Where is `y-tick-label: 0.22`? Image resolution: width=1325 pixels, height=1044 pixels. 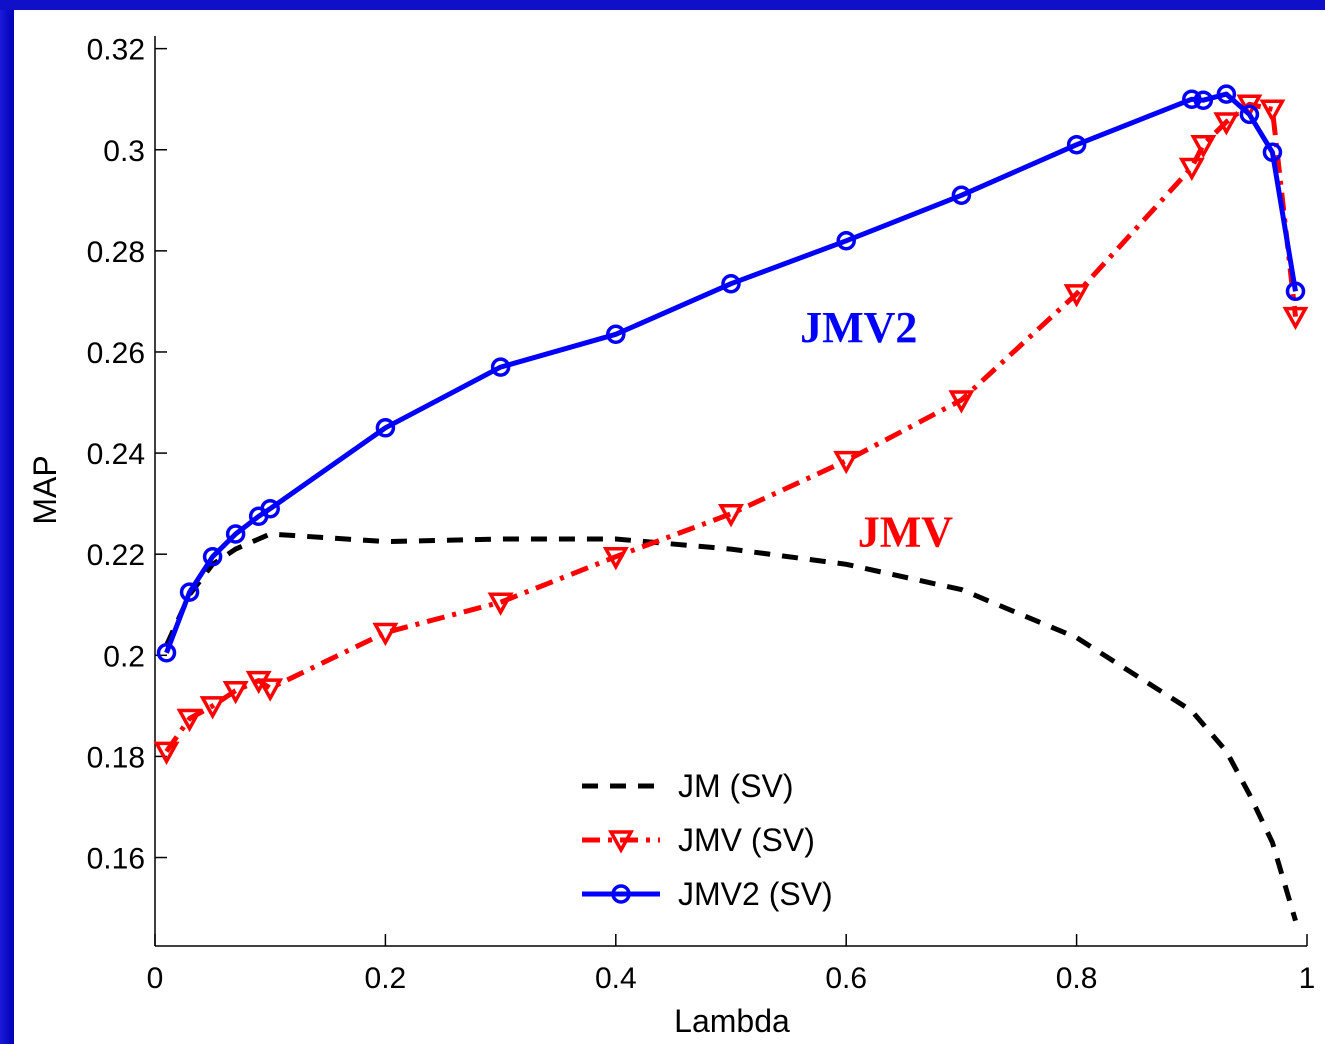
y-tick-label: 0.22 is located at coordinates (116, 555).